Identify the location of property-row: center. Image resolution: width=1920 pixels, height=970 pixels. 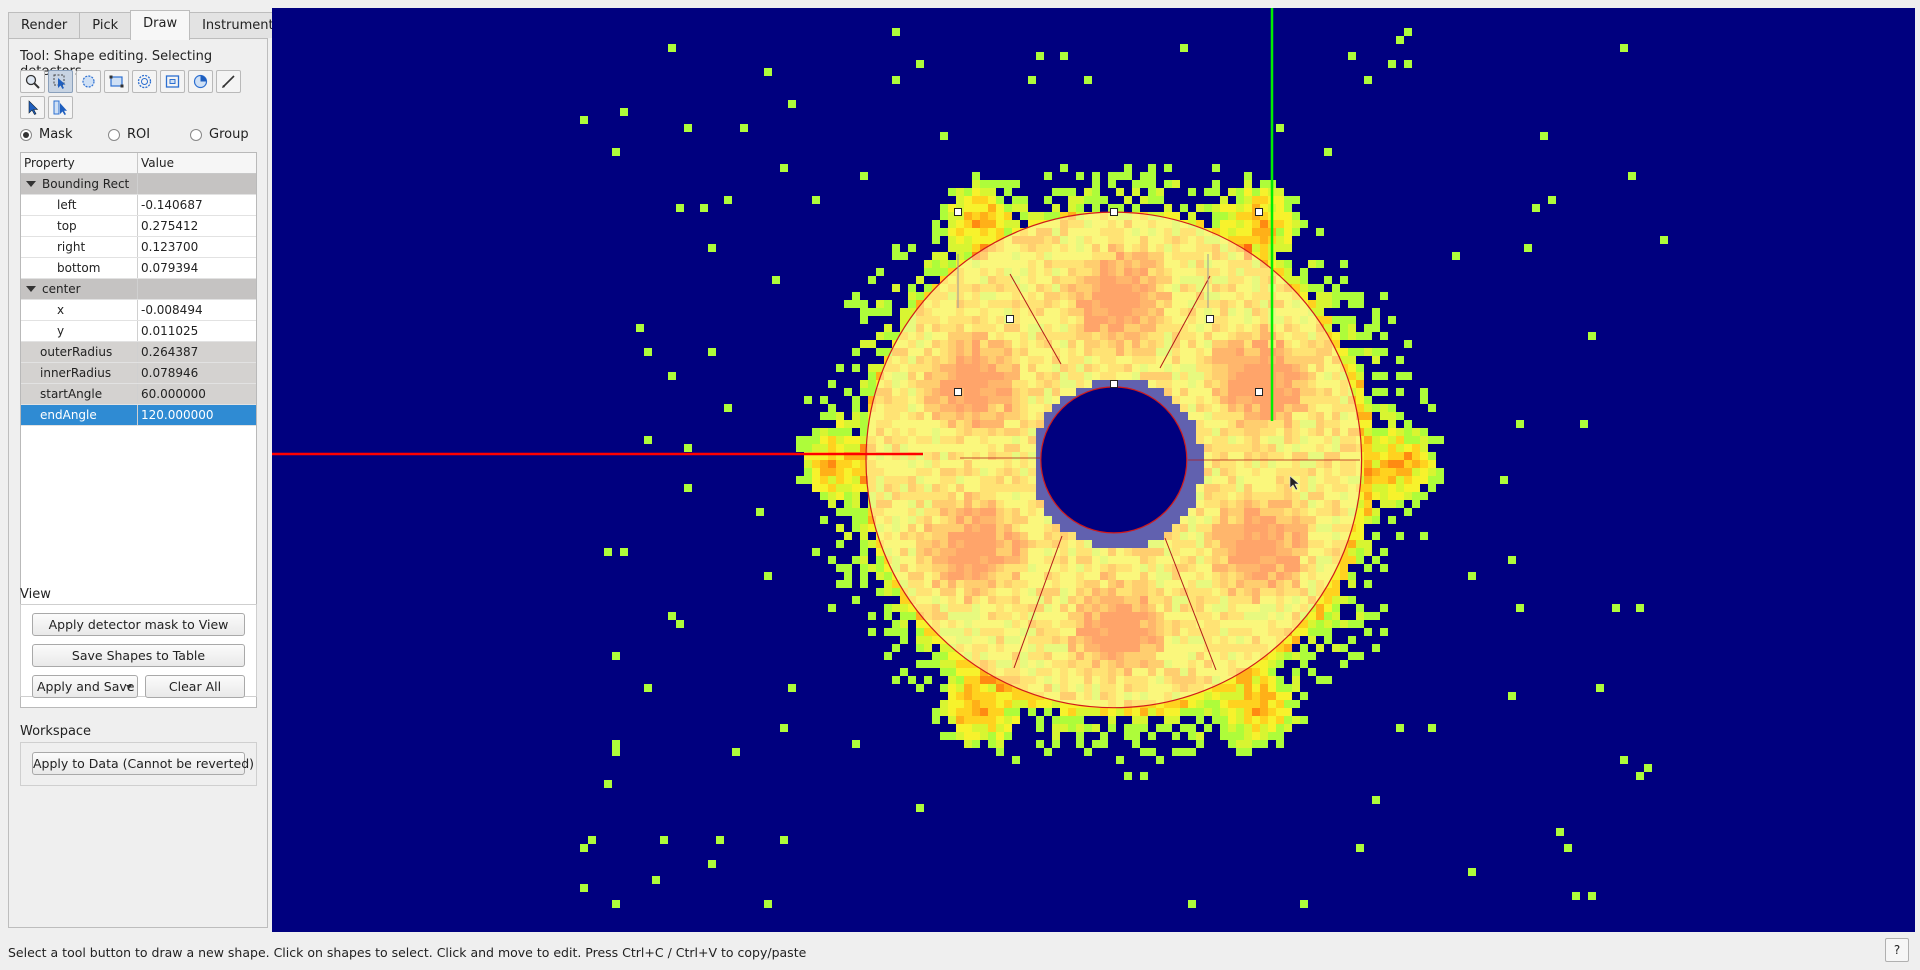
(138, 289).